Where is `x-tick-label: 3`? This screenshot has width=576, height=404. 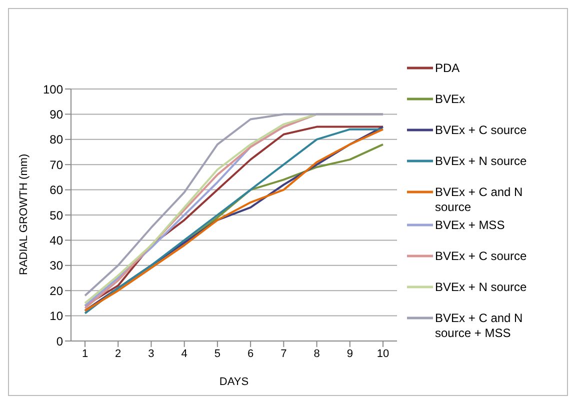
x-tick-label: 3 is located at coordinates (151, 354).